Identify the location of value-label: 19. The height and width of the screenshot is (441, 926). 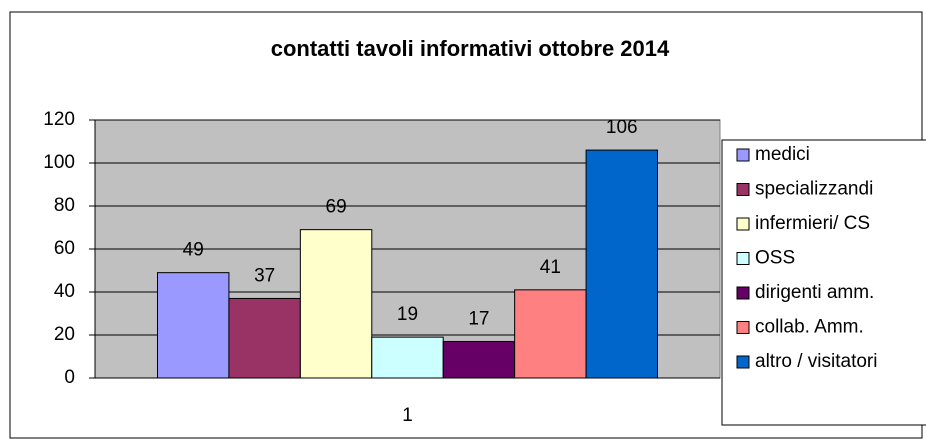
(407, 314).